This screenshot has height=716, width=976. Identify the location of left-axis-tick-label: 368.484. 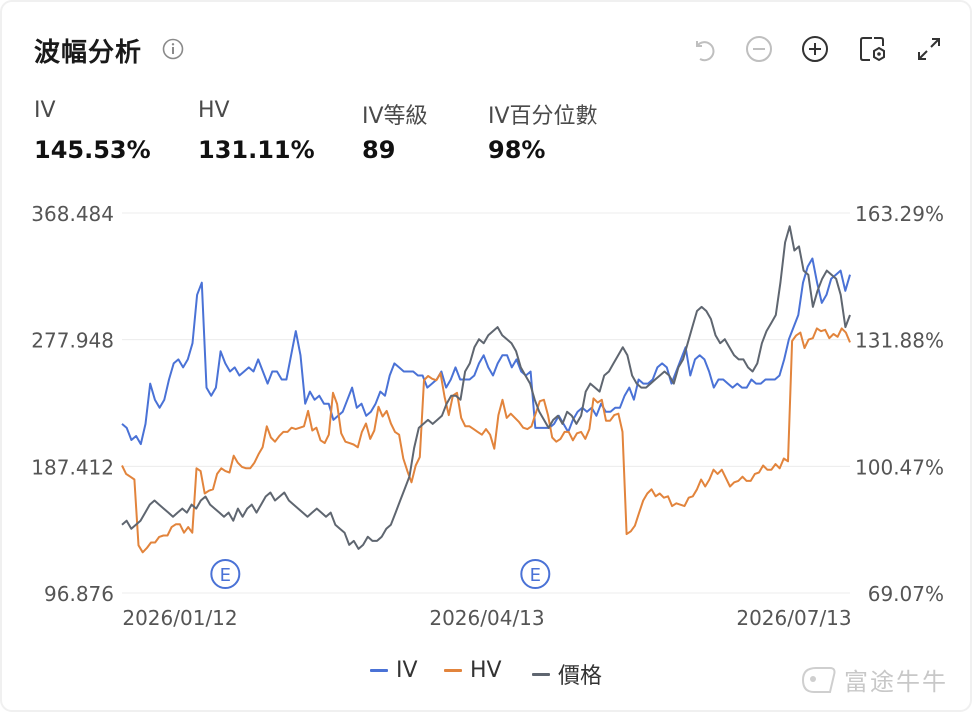
(72, 214).